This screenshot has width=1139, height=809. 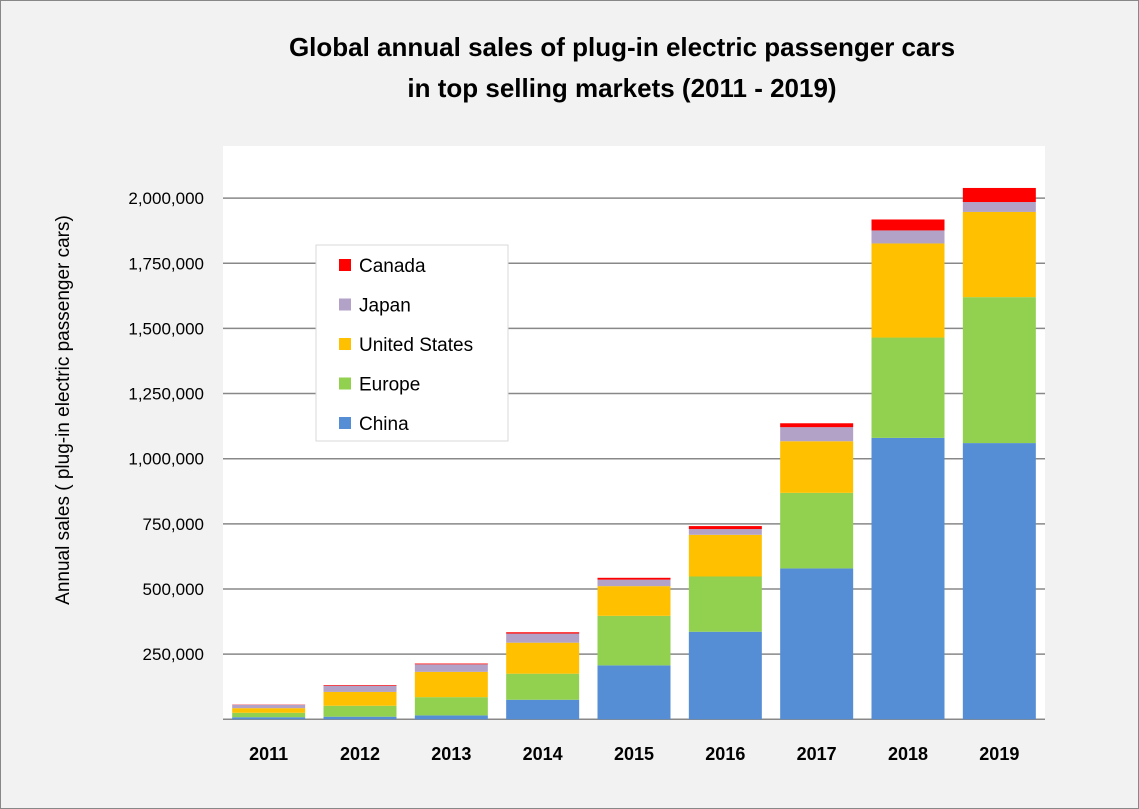 What do you see at coordinates (908, 237) in the screenshot?
I see `bar-segment-japan-2018` at bounding box center [908, 237].